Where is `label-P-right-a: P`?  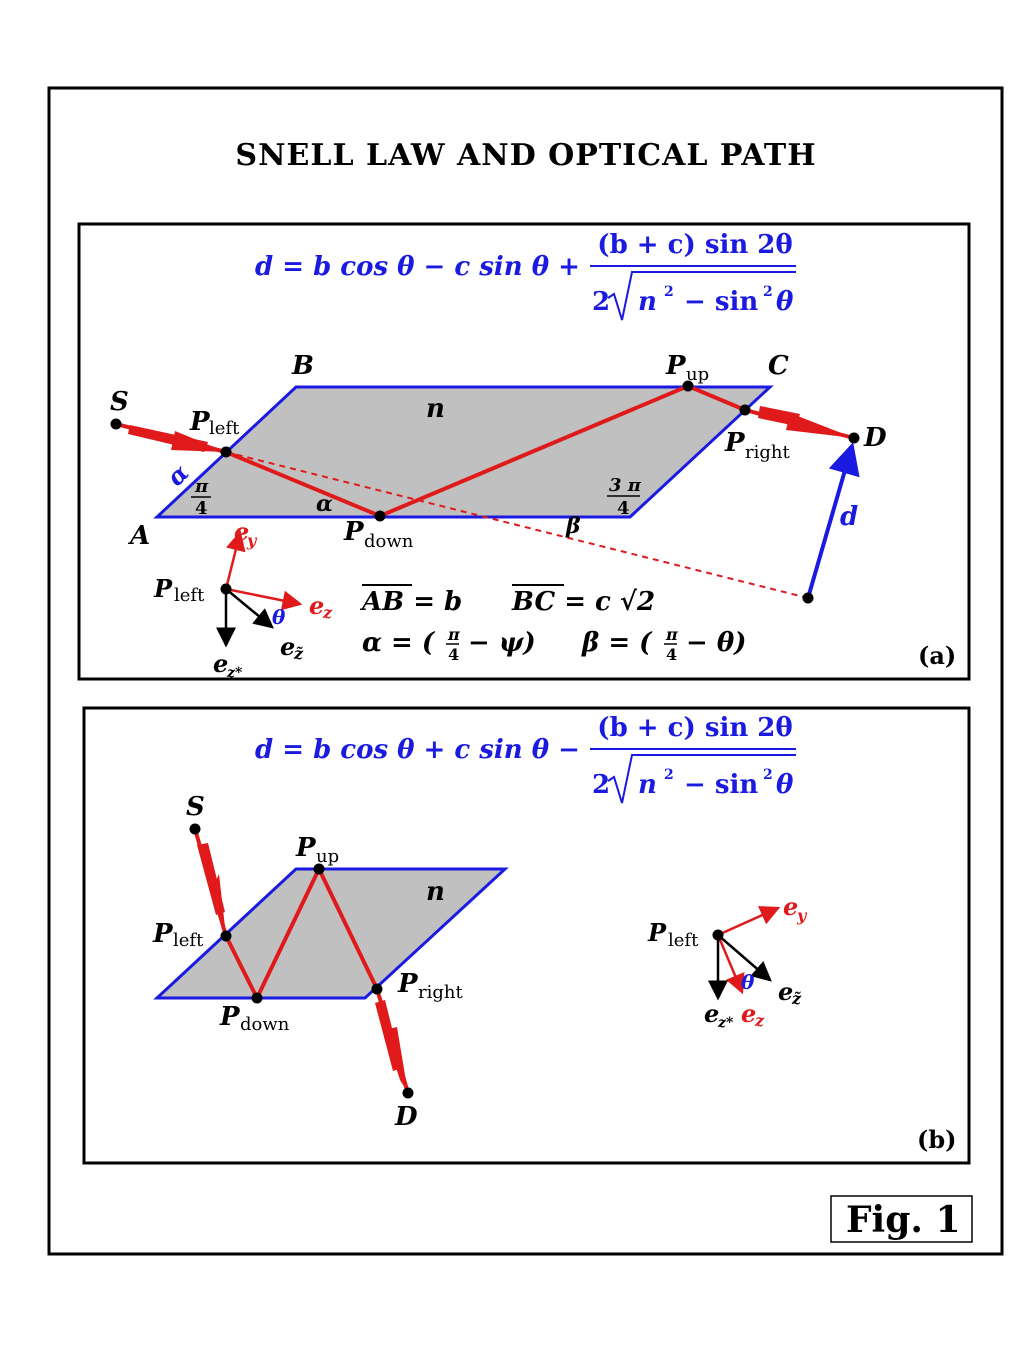 label-P-right-a: P is located at coordinates (735, 443).